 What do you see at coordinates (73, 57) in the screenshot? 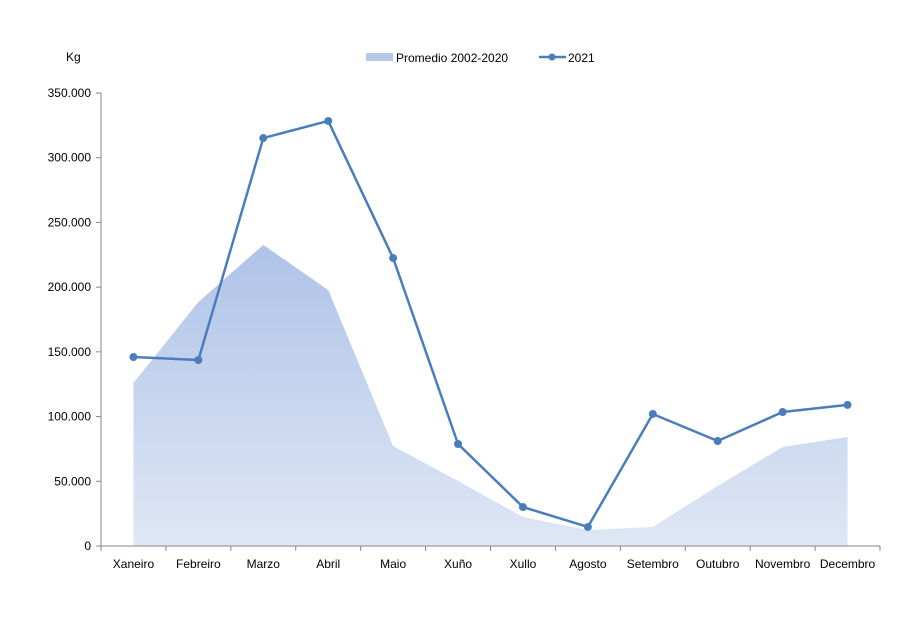
I see `y-axis-label: Kg` at bounding box center [73, 57].